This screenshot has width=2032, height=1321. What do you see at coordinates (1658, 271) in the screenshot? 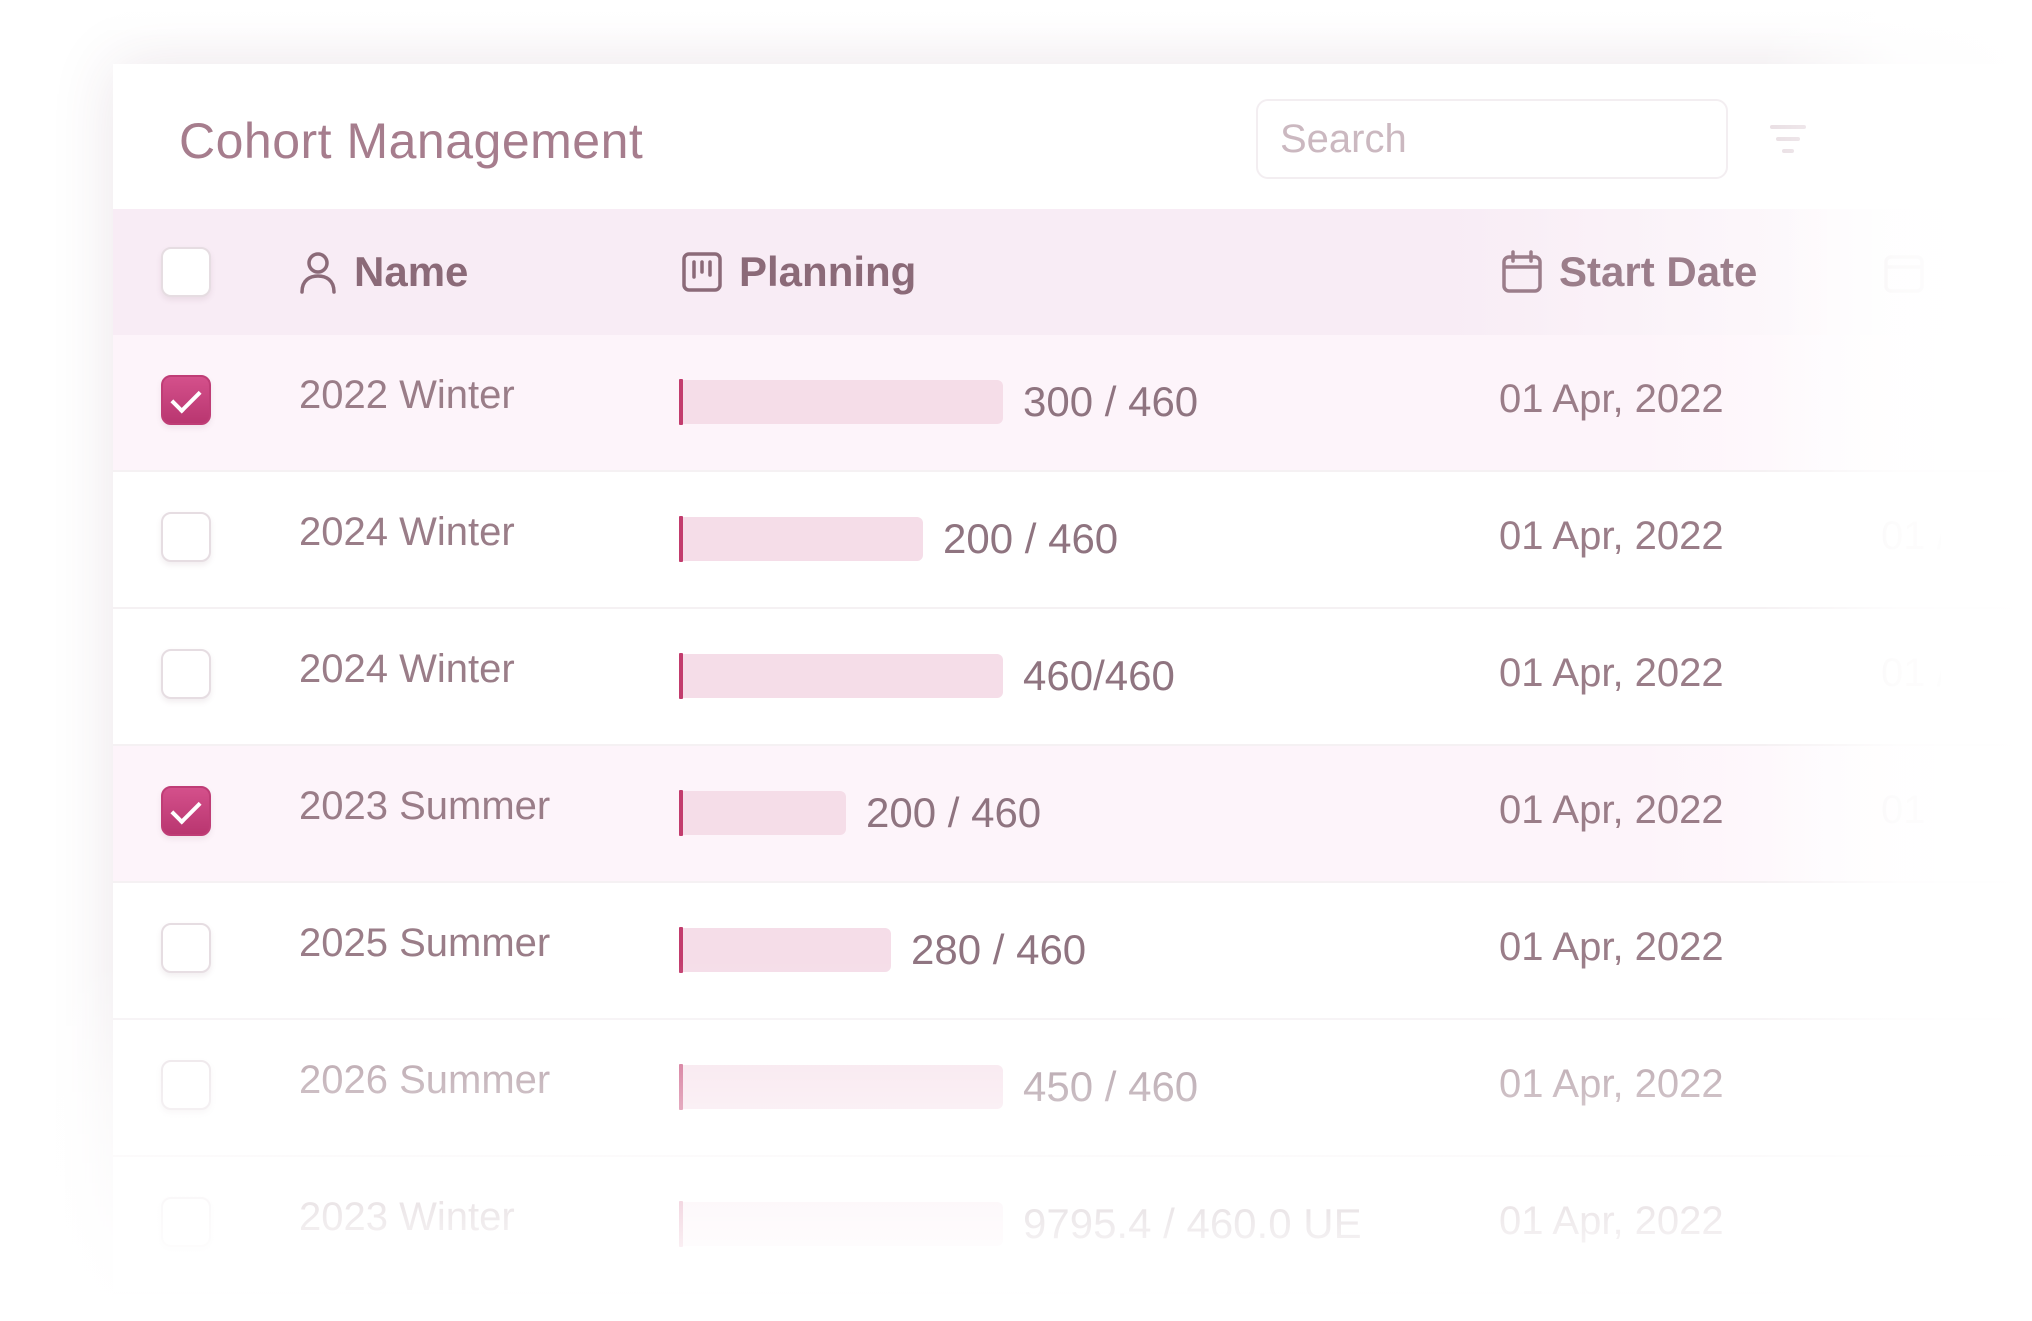
I see `column-header-start-date-label: Start Date` at bounding box center [1658, 271].